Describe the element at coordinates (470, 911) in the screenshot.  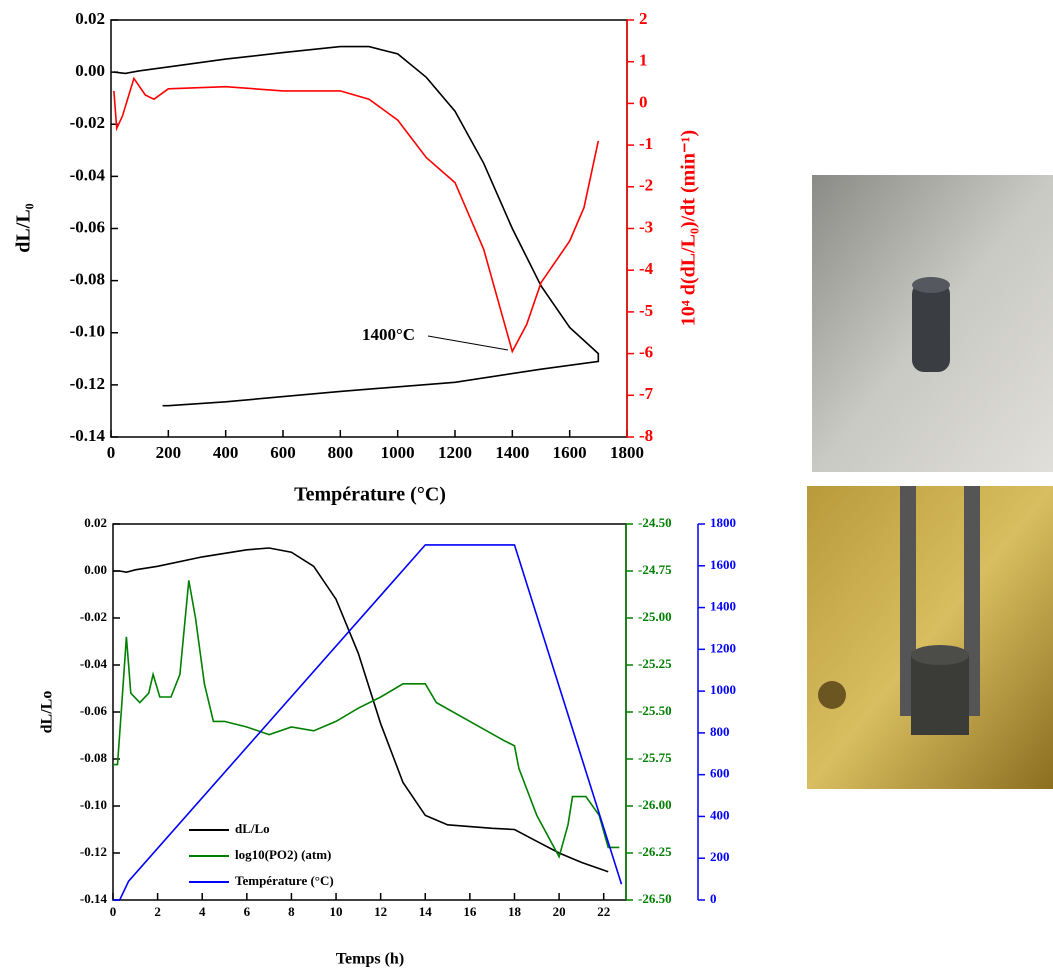
I see `x-tick-label: 16` at that location.